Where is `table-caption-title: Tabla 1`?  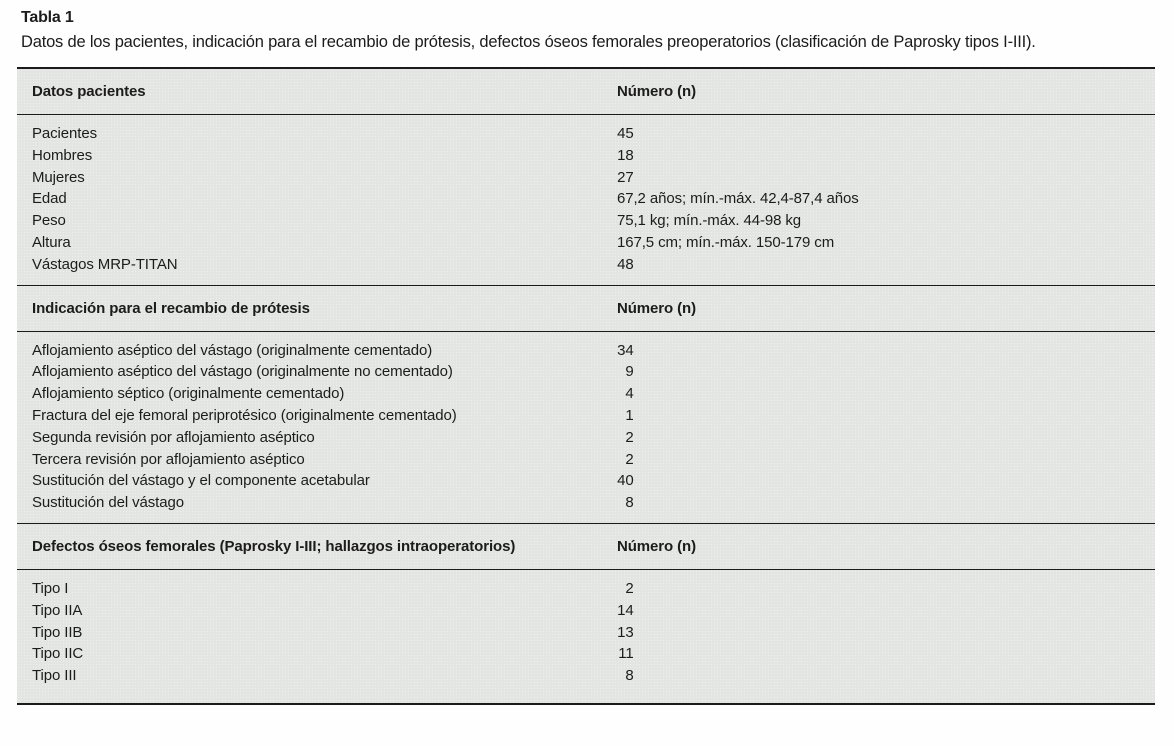
table-caption-title: Tabla 1 is located at coordinates (47, 17).